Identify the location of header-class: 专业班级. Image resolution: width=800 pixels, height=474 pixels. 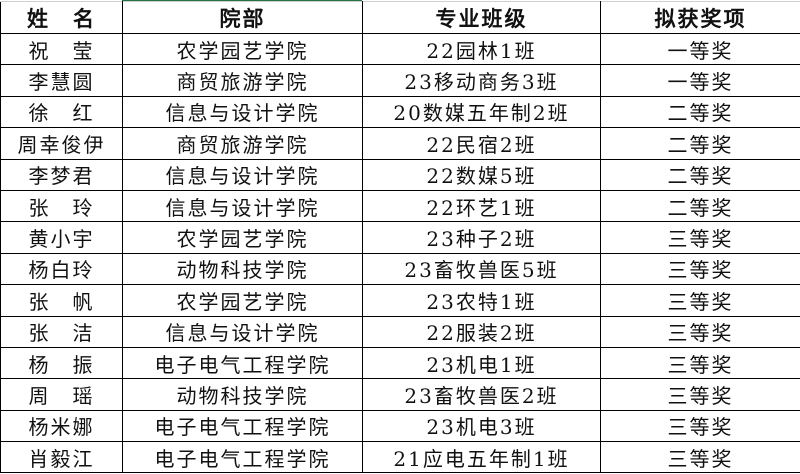
(481, 17).